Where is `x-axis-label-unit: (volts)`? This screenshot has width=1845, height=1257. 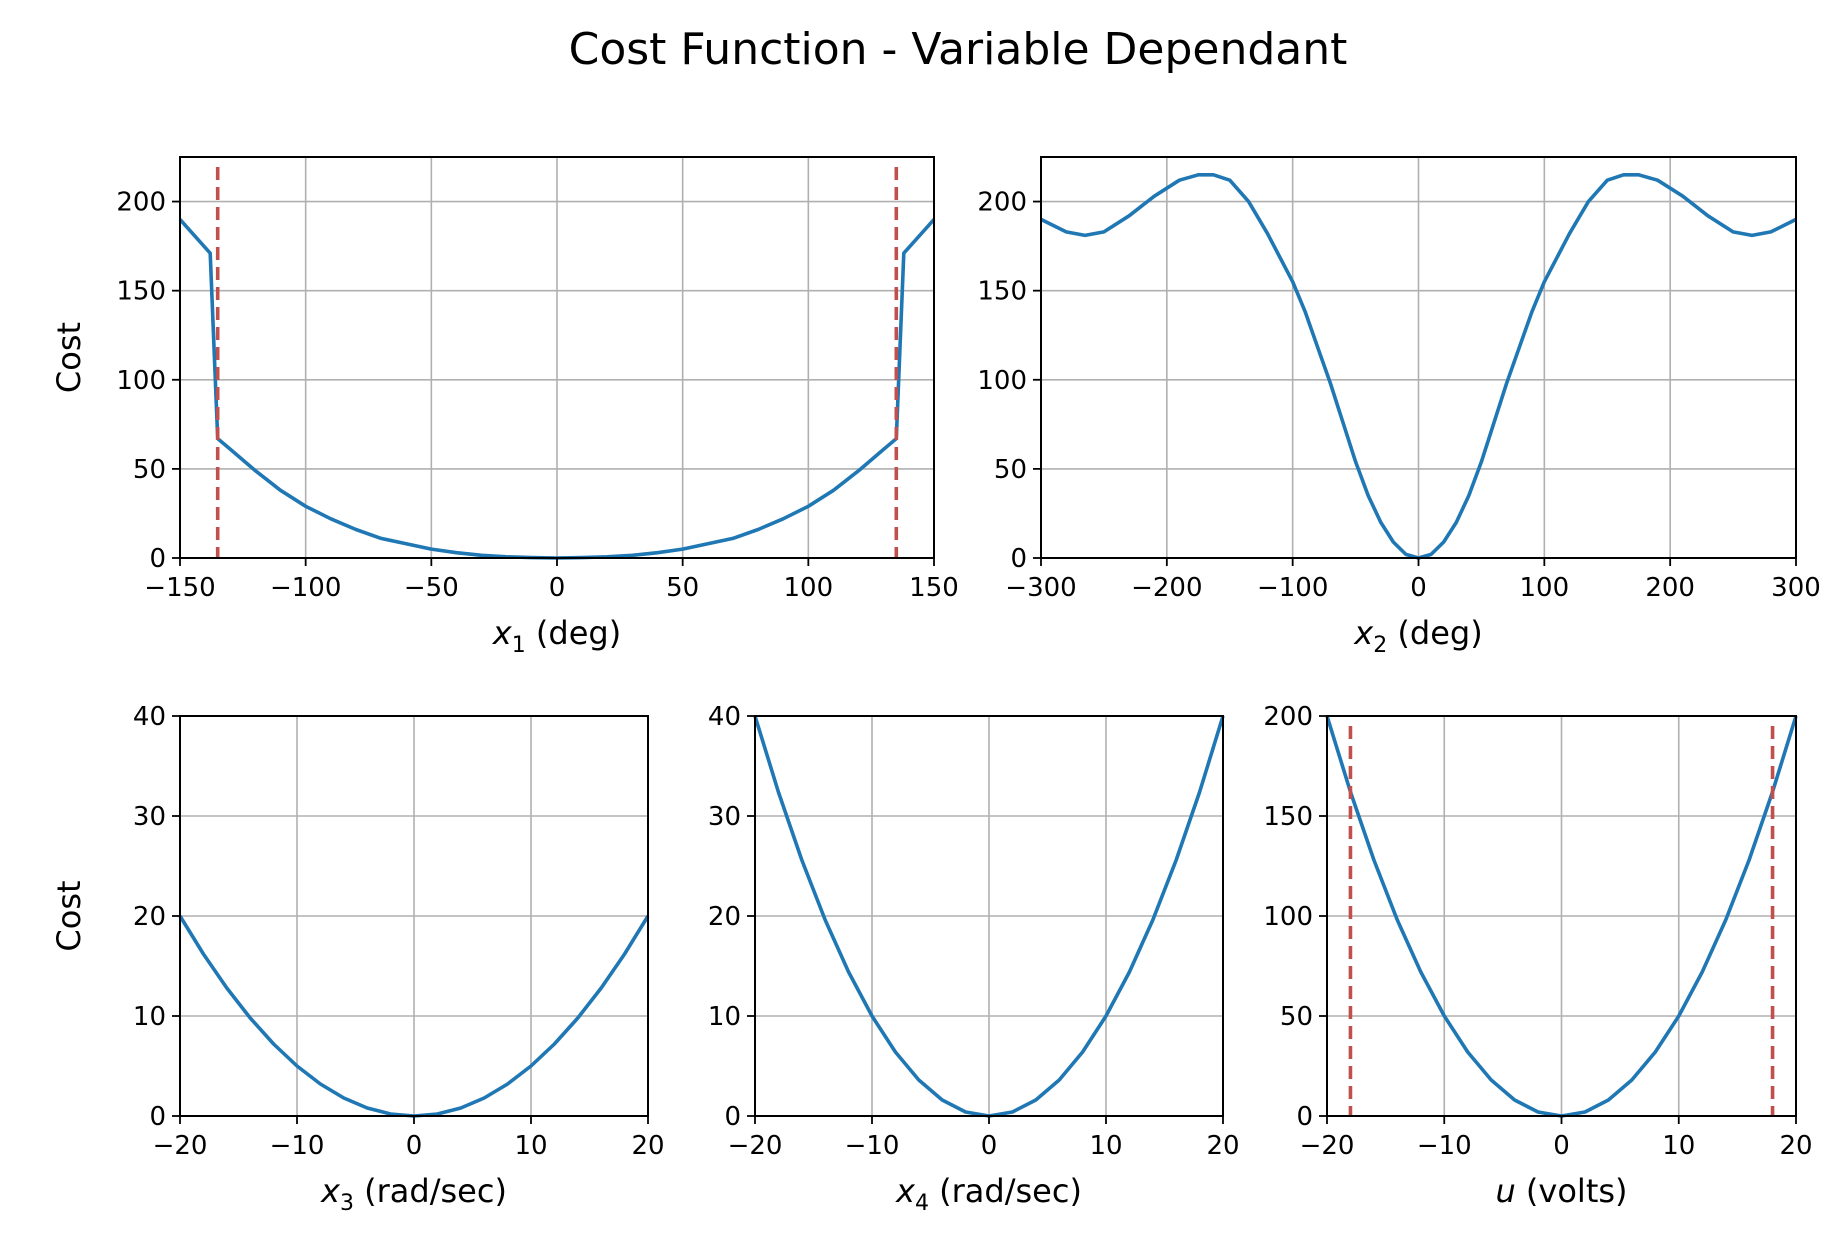
x-axis-label-unit: (volts) is located at coordinates (1572, 1191).